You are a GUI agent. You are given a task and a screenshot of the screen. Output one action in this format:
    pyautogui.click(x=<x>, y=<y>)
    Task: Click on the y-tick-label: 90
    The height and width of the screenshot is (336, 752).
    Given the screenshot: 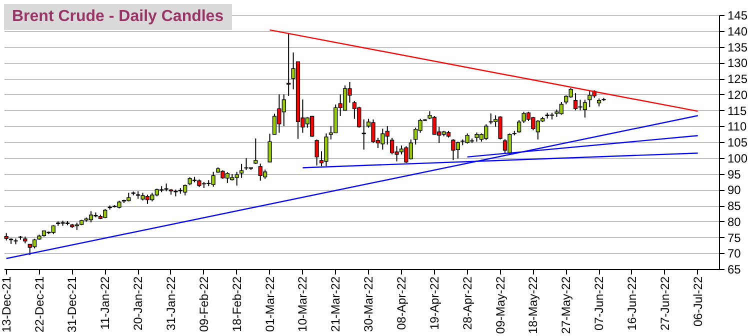 What is the action you would take?
    pyautogui.click(x=735, y=190)
    